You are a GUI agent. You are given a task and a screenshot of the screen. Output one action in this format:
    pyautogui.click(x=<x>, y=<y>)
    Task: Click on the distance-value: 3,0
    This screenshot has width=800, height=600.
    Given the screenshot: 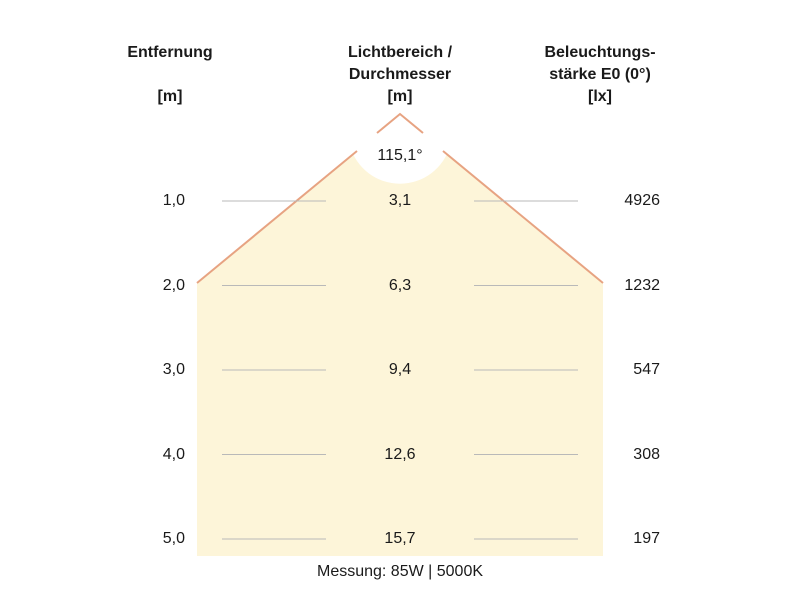 What is the action you would take?
    pyautogui.click(x=173, y=369)
    